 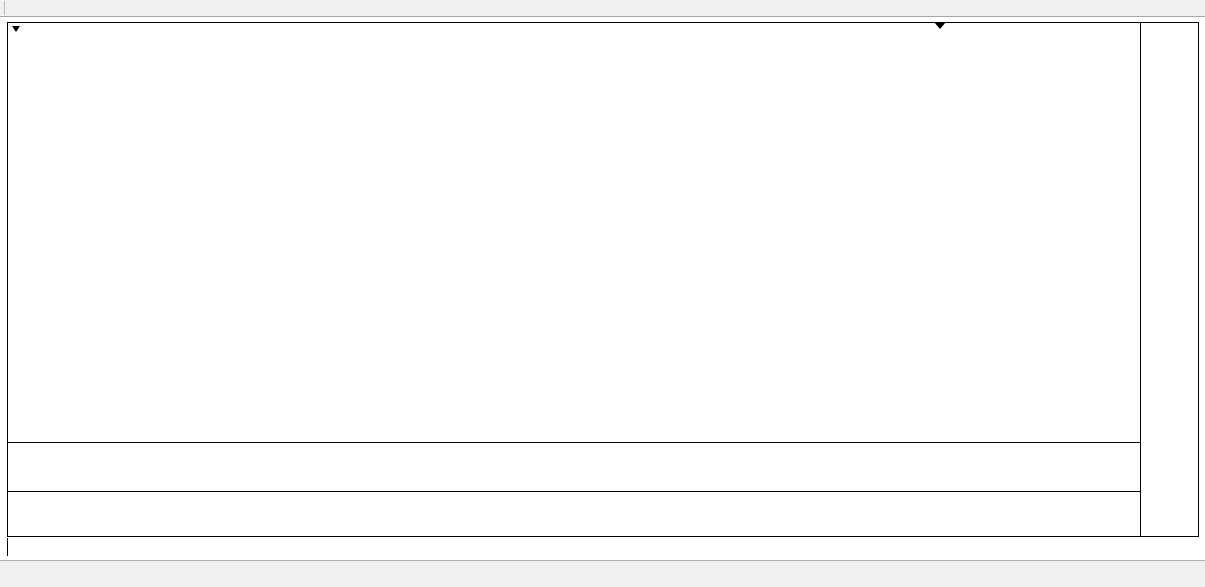 I want to click on rsi-pane, so click(x=574, y=514).